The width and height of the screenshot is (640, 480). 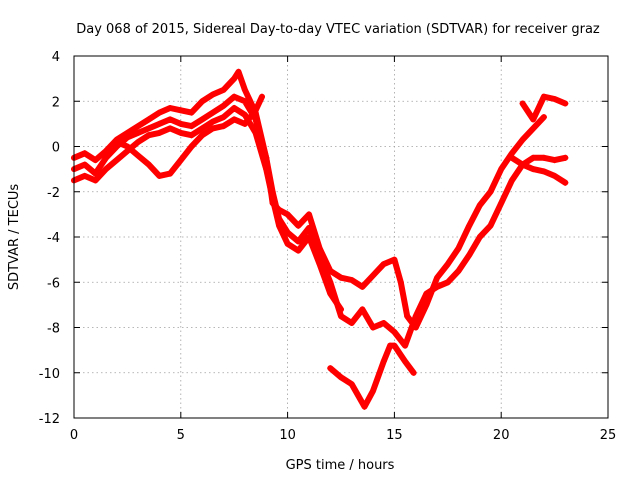 What do you see at coordinates (74, 435) in the screenshot?
I see `x-tick-label: 0` at bounding box center [74, 435].